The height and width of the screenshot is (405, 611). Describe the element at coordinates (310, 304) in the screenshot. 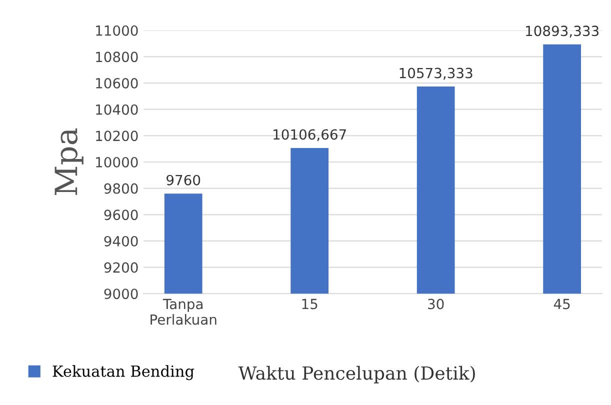

I see `x-tick-label: 15` at that location.